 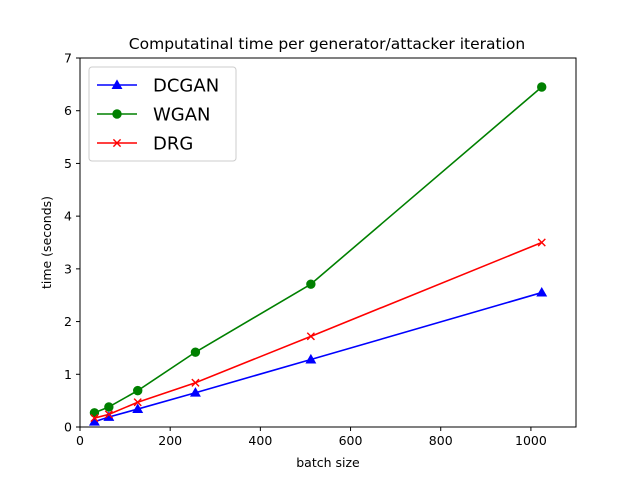 What do you see at coordinates (186, 86) in the screenshot?
I see `legend-label-dcgan: DCGAN` at bounding box center [186, 86].